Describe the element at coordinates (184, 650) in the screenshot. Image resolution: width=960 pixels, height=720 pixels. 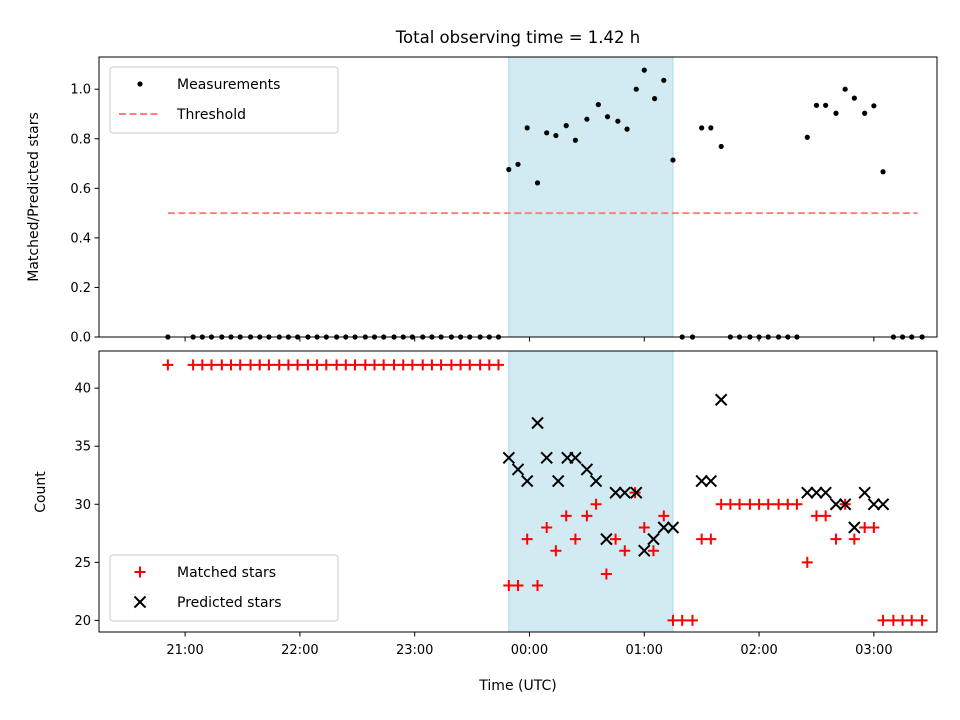
I see `x-tick-label: 21:00` at that location.